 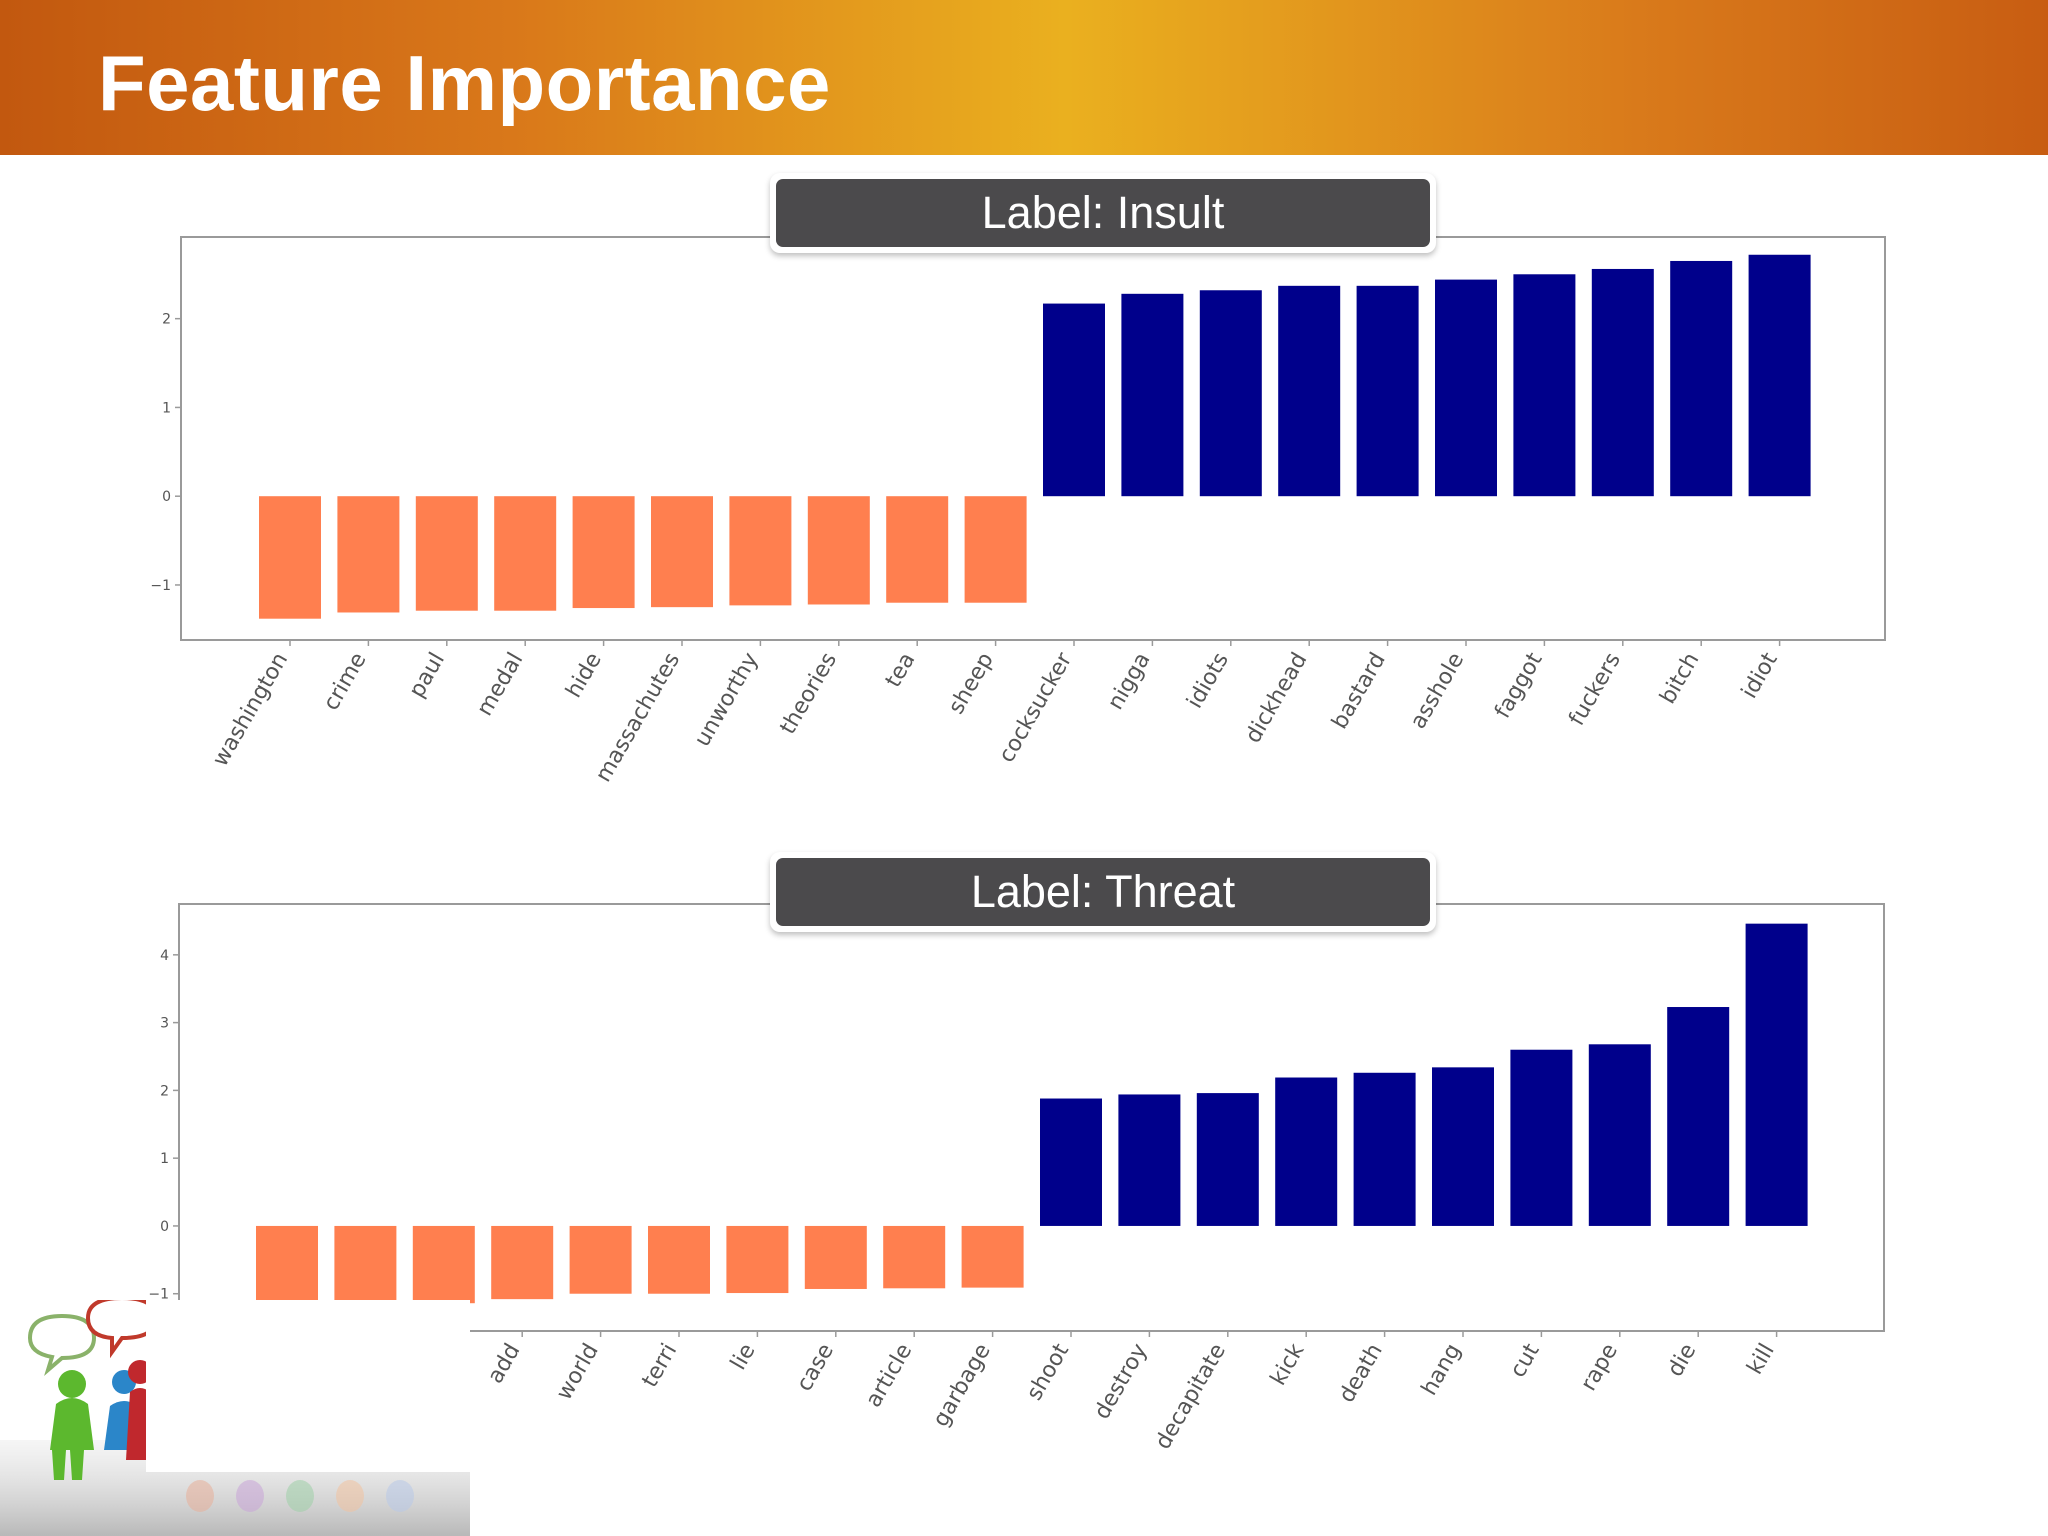 What do you see at coordinates (1191, 1397) in the screenshot?
I see `x-tick-label: decapitate` at bounding box center [1191, 1397].